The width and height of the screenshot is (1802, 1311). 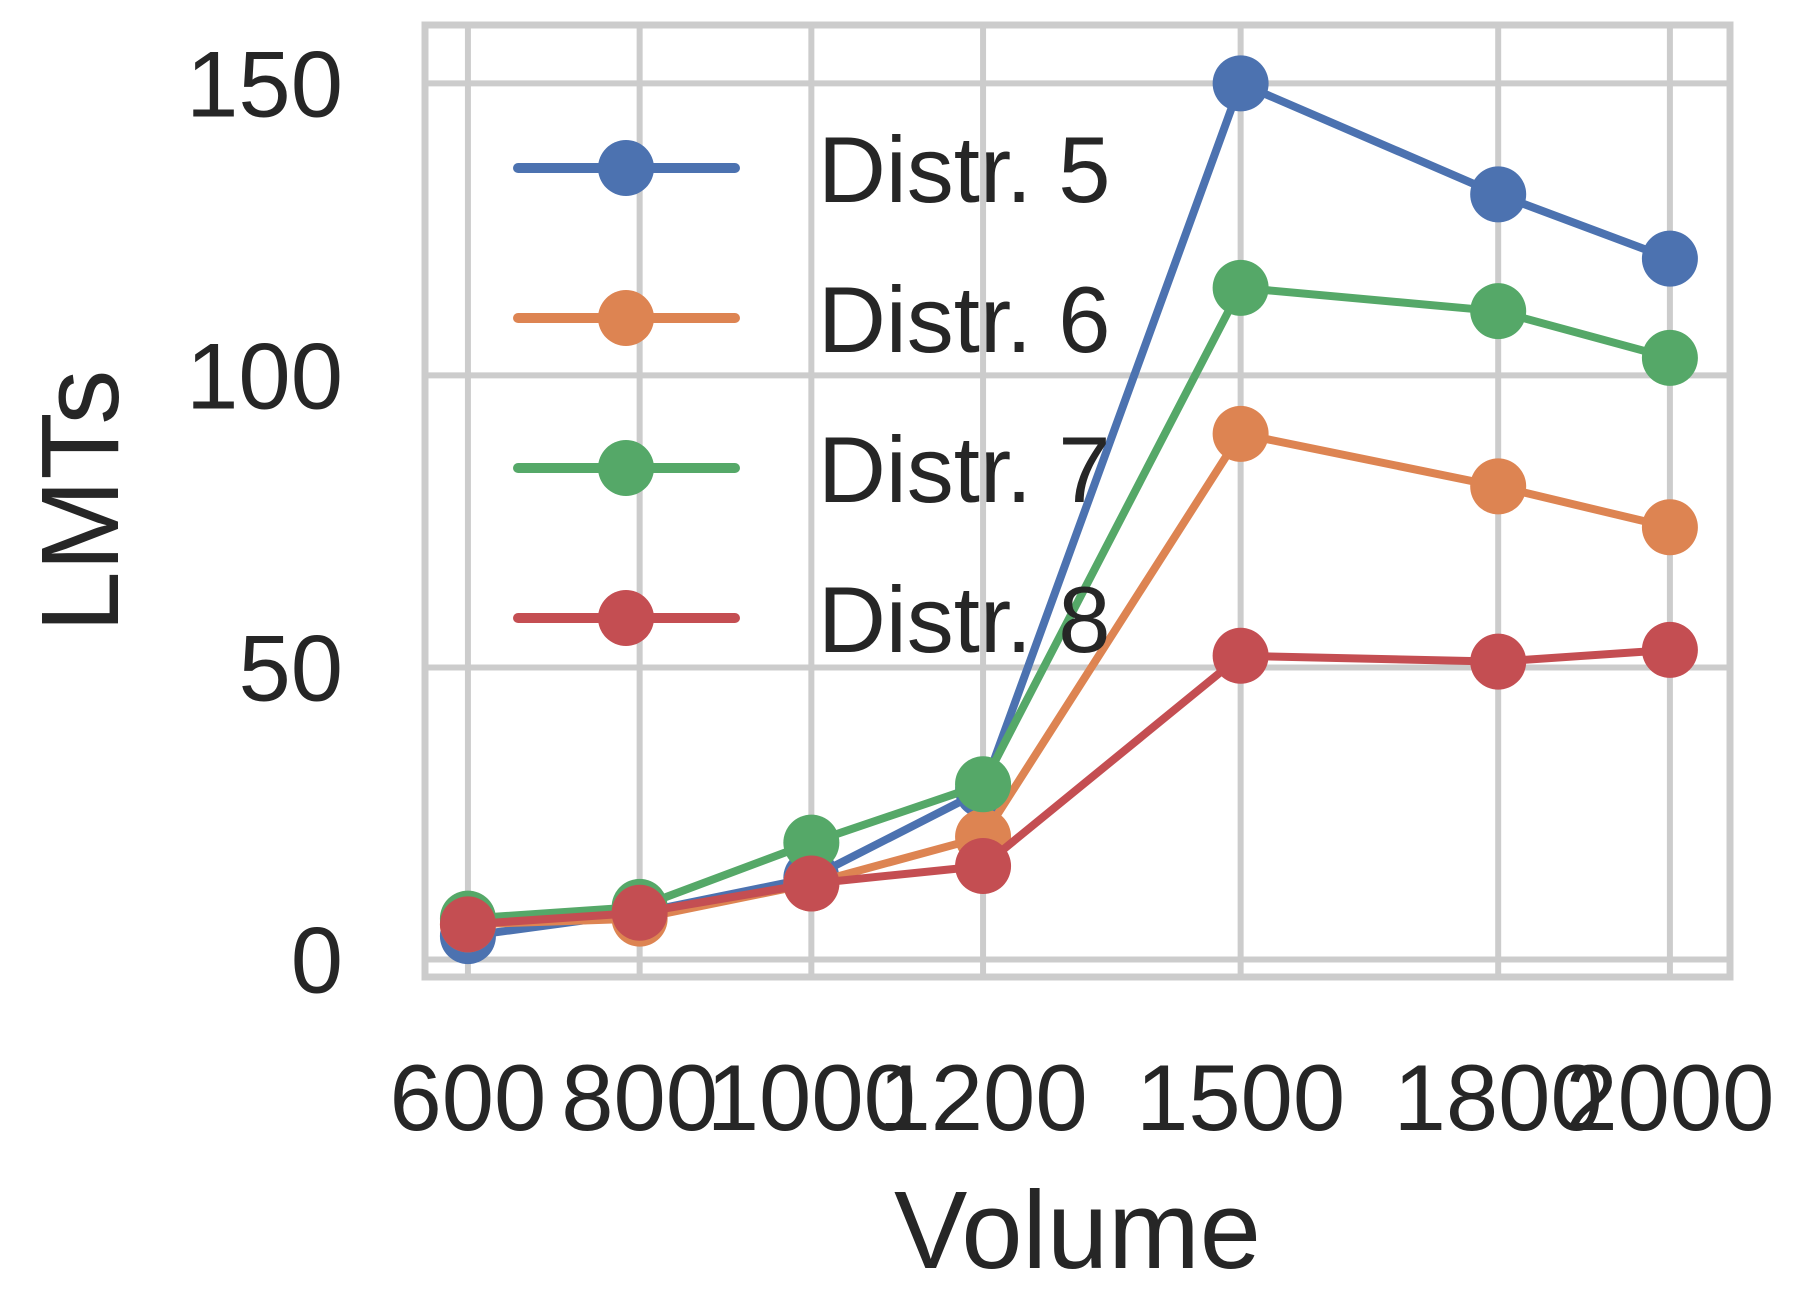 I want to click on y-tick-label: 100, so click(x=264, y=375).